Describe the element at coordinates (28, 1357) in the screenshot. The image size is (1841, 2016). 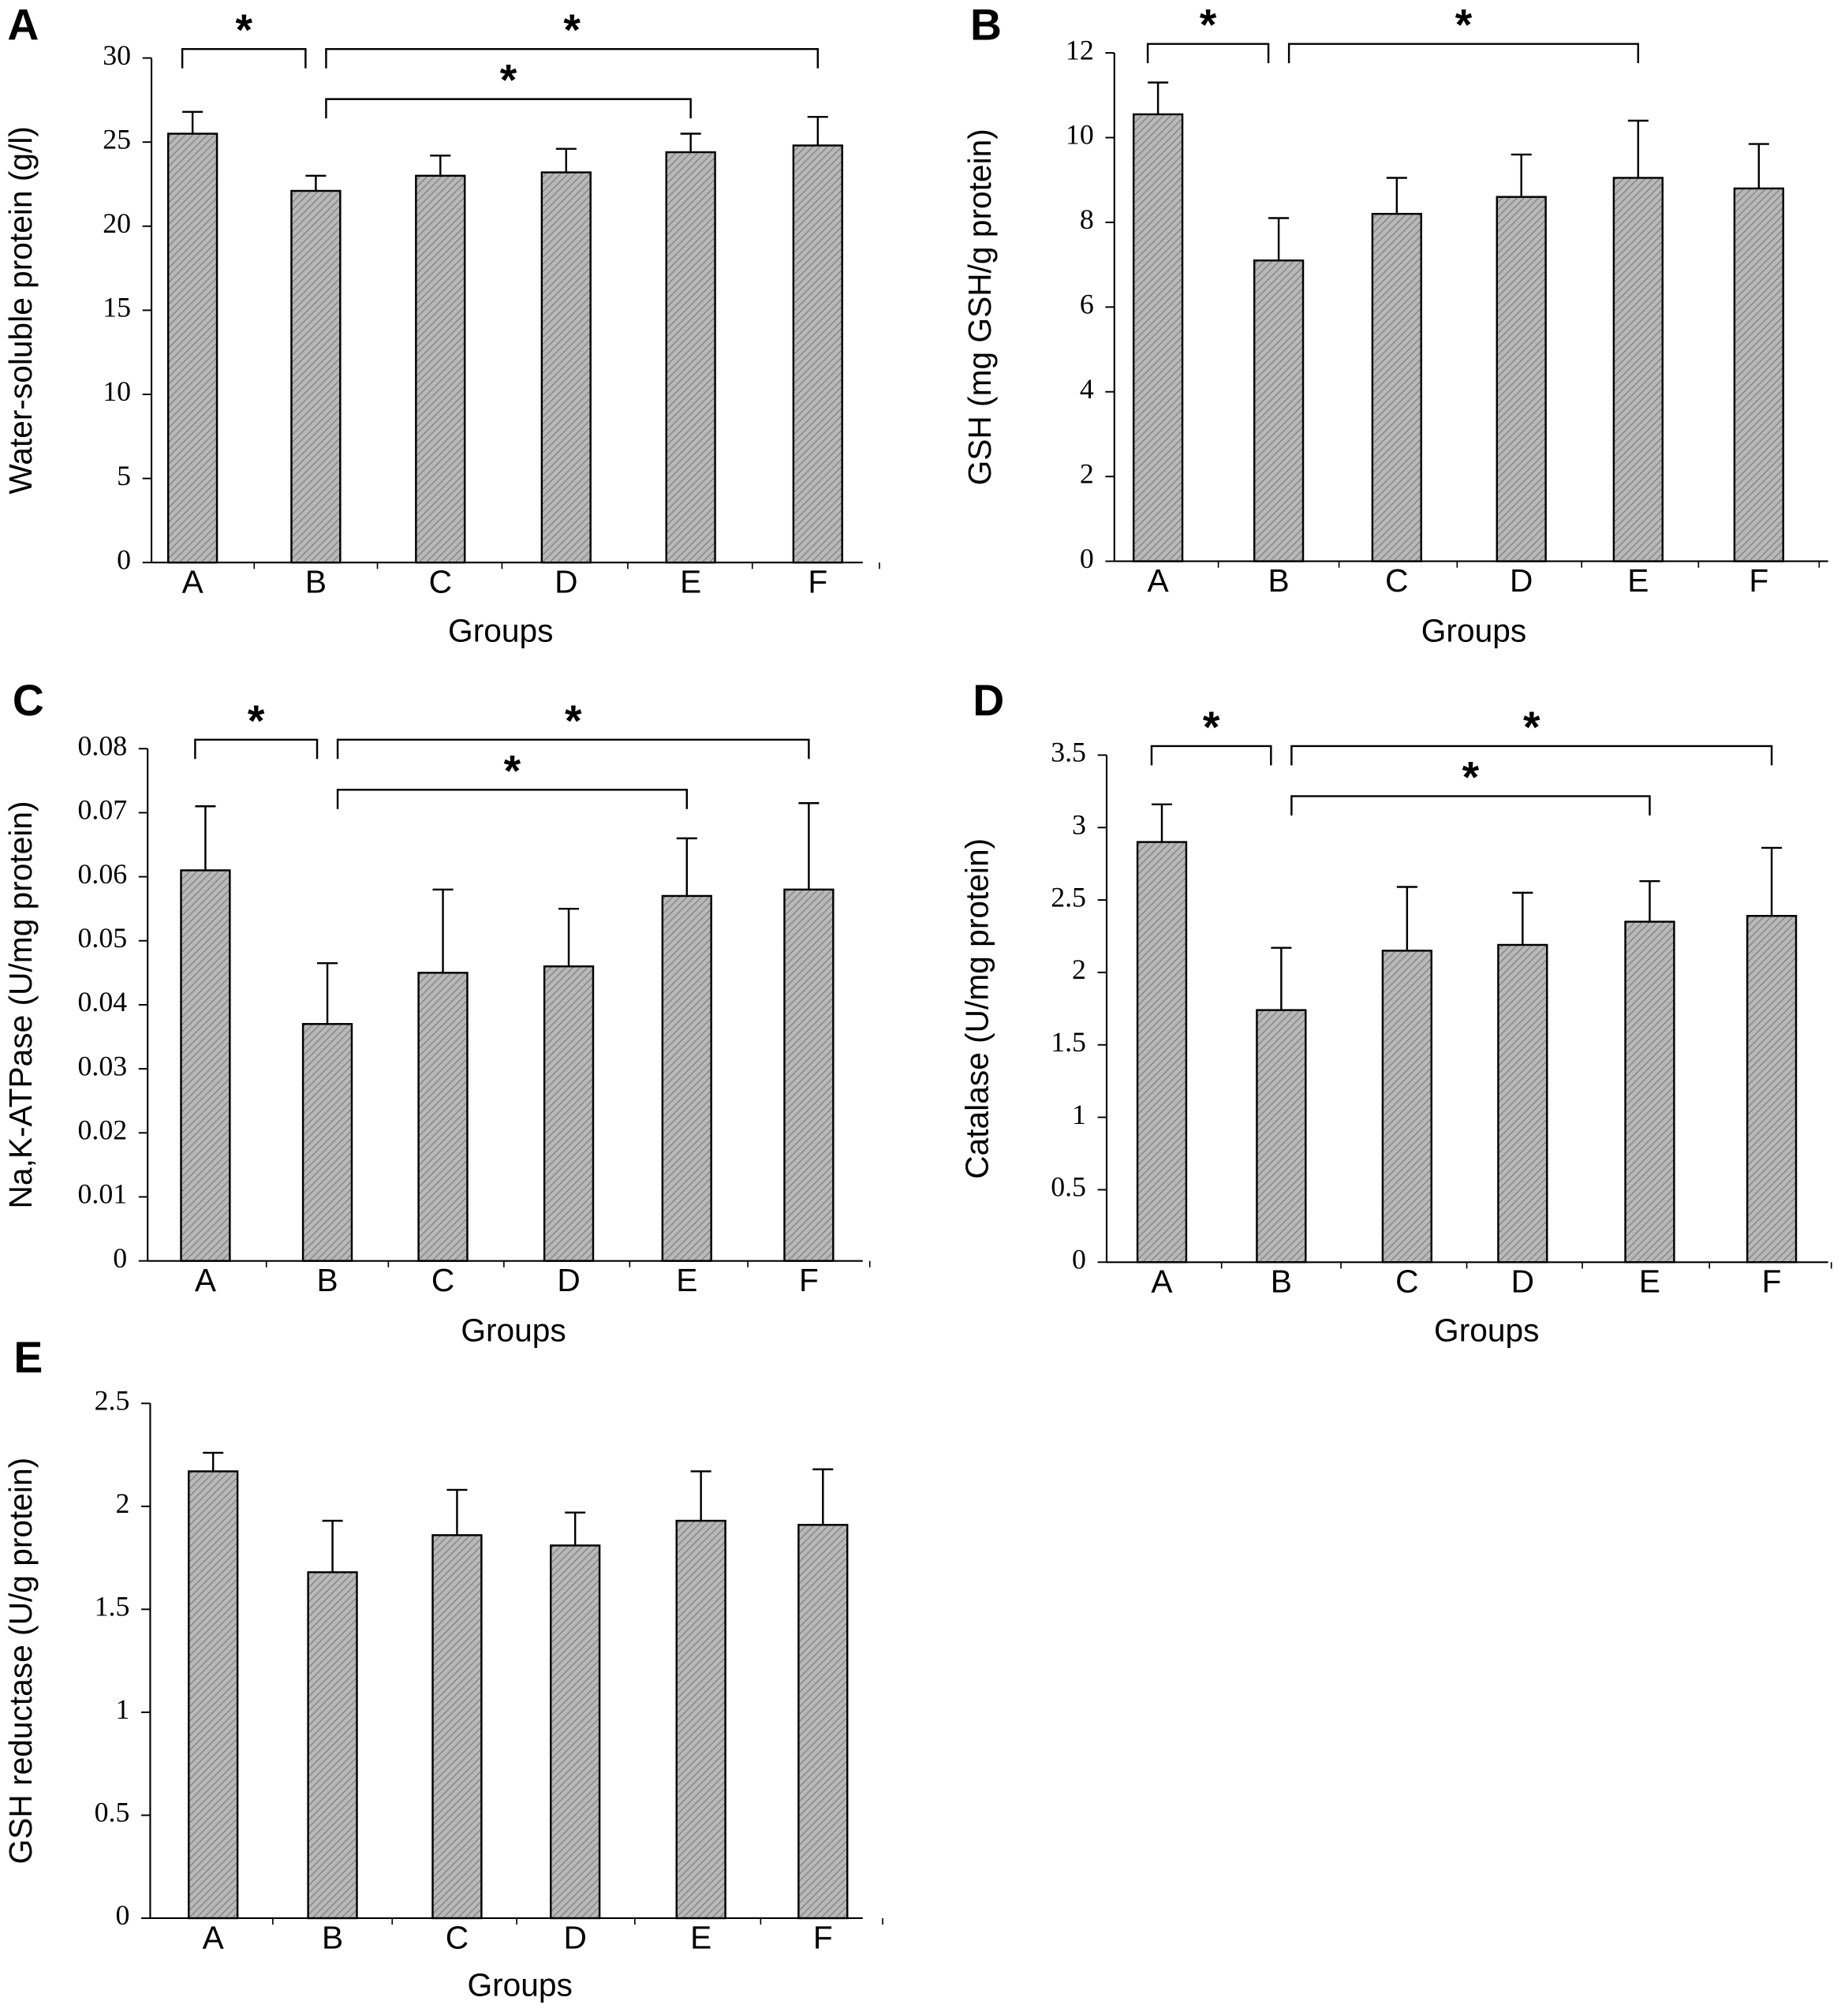
I see `panel-label: E` at that location.